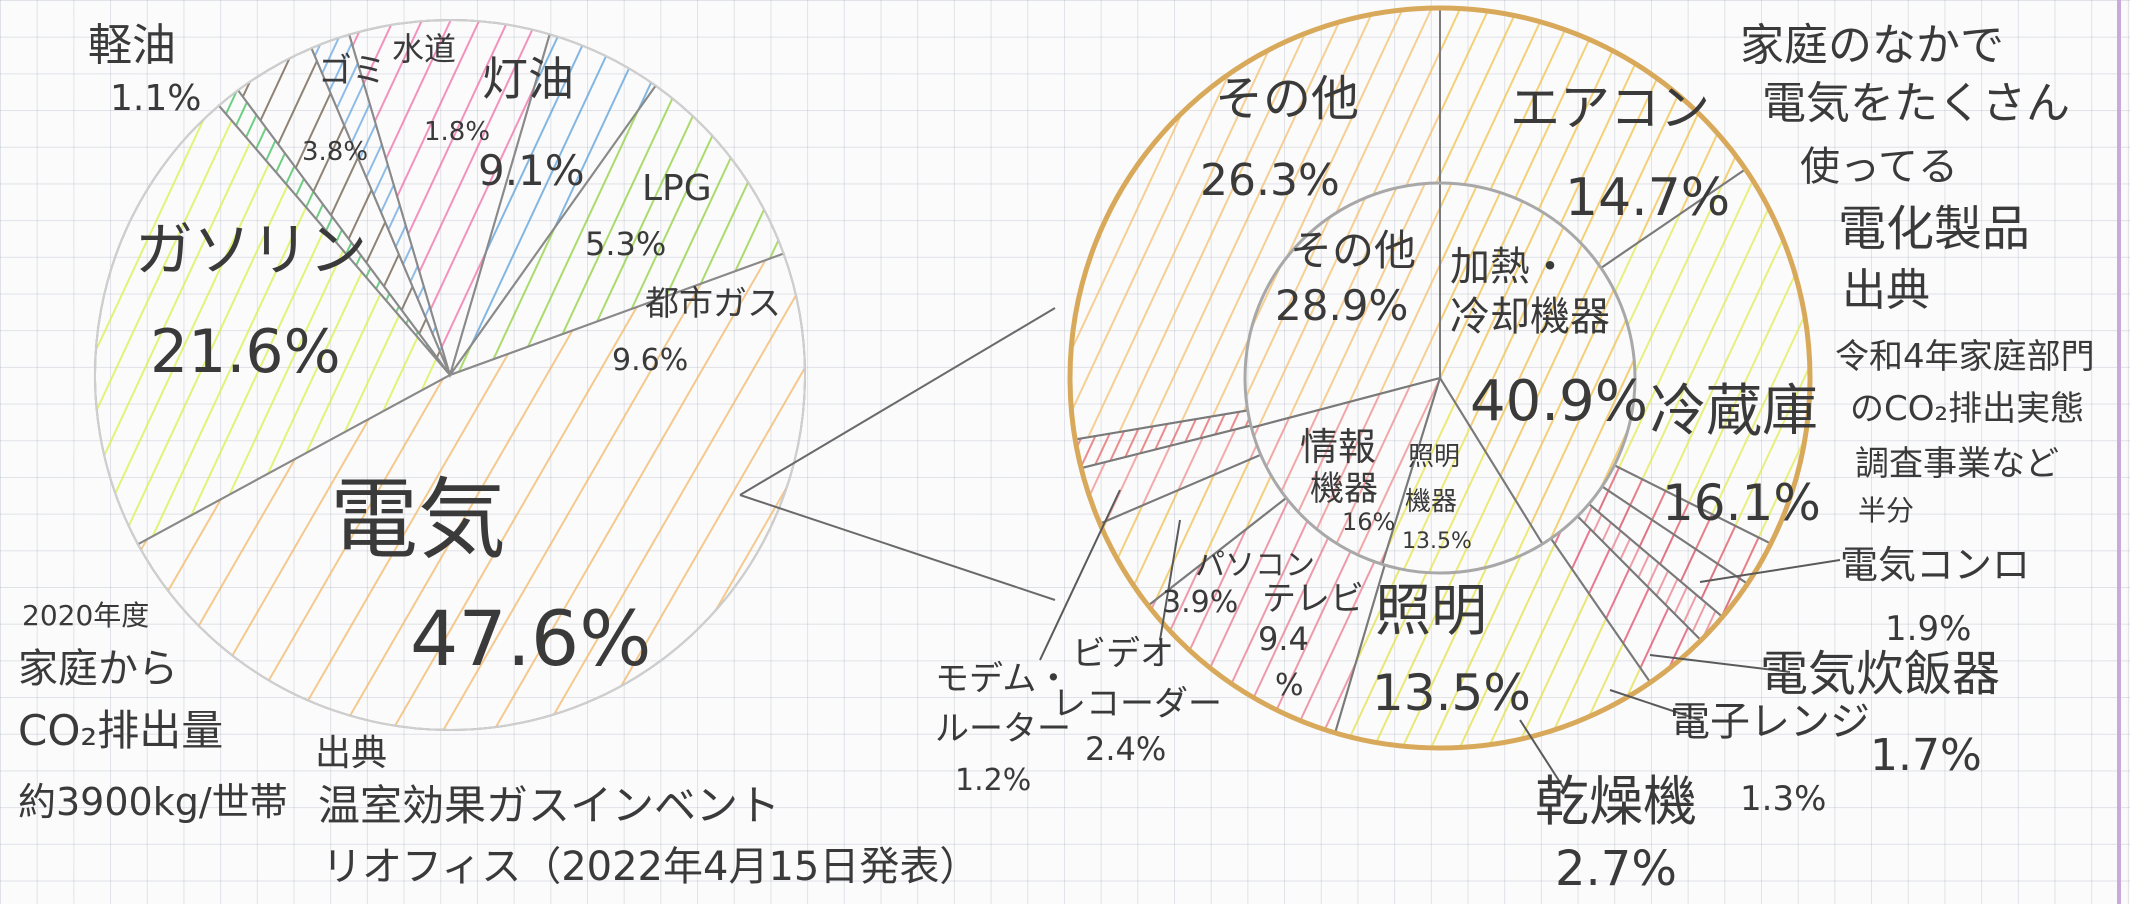 The width and height of the screenshot is (2130, 904). What do you see at coordinates (1783, 799) in the screenshot?
I see `label-renji-pct: 1.3%` at bounding box center [1783, 799].